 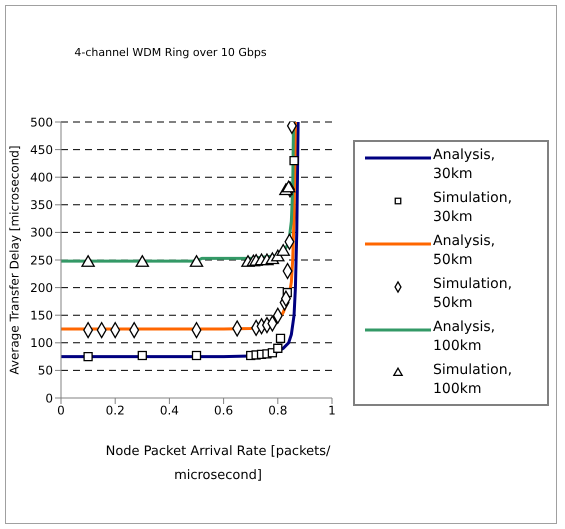 I want to click on y-tick-label: 450, so click(x=41, y=149).